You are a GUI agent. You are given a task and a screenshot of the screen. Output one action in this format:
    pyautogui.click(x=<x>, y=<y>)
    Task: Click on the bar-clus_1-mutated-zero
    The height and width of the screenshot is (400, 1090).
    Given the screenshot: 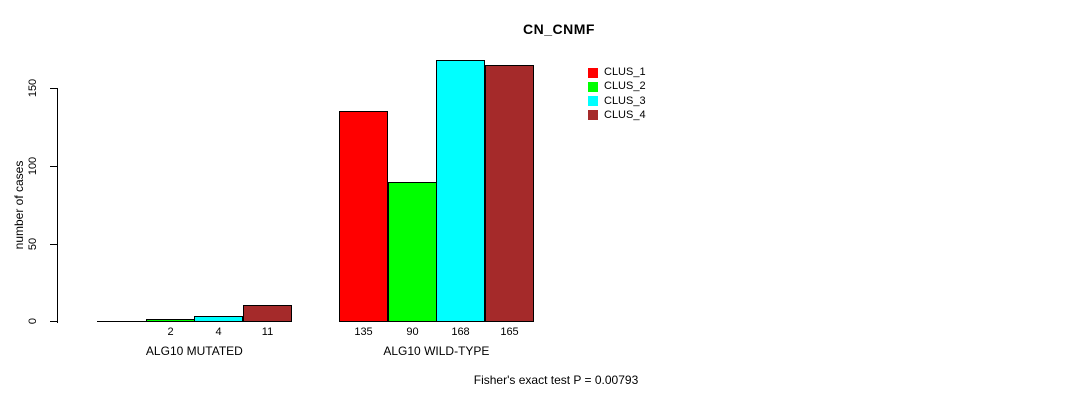 What is the action you would take?
    pyautogui.click(x=121, y=321)
    